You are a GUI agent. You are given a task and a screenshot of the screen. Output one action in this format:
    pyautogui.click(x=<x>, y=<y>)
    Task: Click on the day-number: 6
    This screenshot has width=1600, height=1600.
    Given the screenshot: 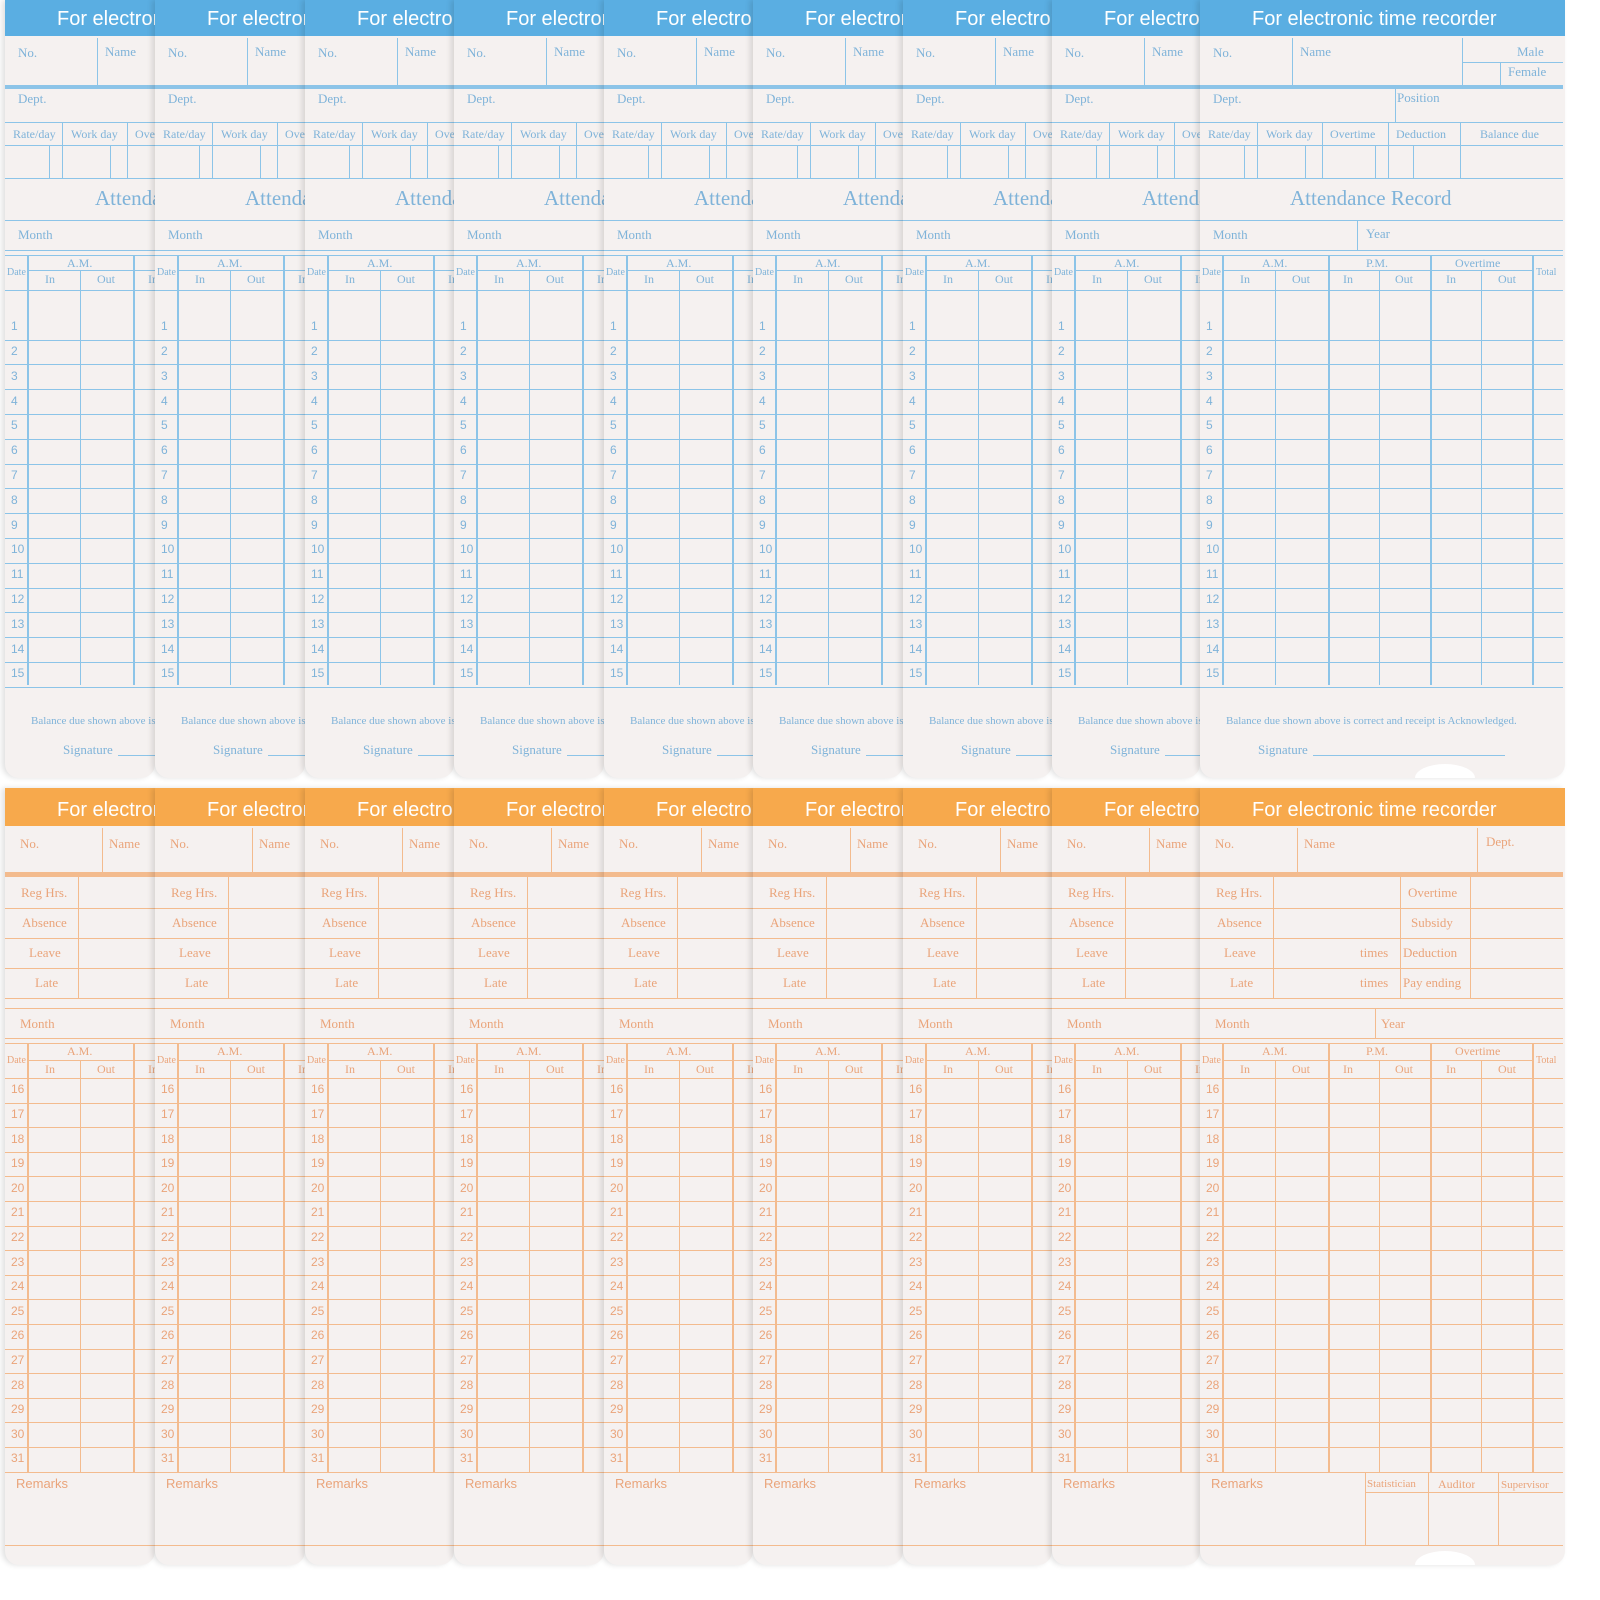 What is the action you would take?
    pyautogui.click(x=164, y=450)
    